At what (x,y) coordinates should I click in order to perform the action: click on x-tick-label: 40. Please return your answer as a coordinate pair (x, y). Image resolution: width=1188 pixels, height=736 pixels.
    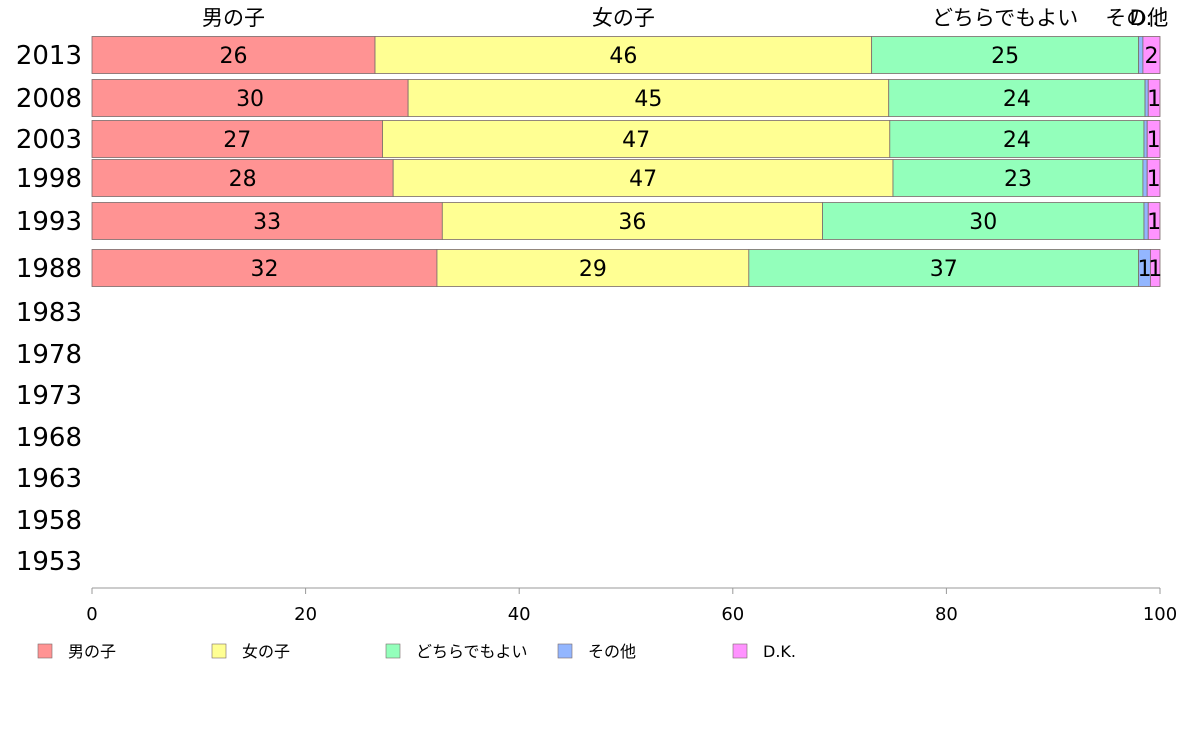
    Looking at the image, I should click on (519, 614).